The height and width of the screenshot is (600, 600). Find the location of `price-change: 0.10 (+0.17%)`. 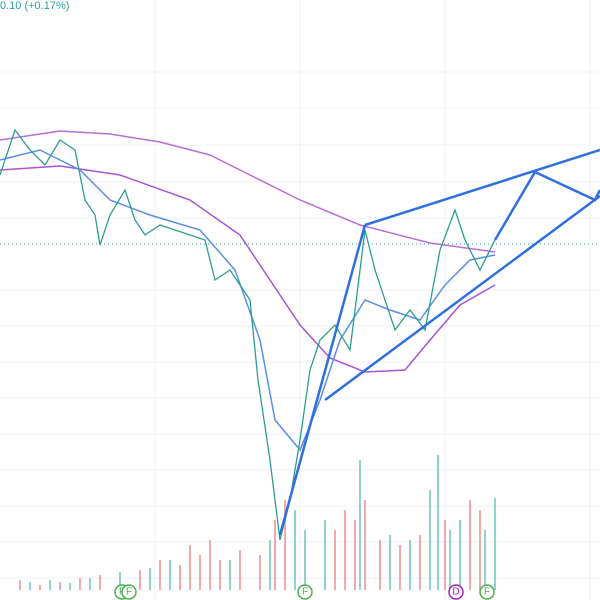

price-change: 0.10 (+0.17%) is located at coordinates (34, 6).